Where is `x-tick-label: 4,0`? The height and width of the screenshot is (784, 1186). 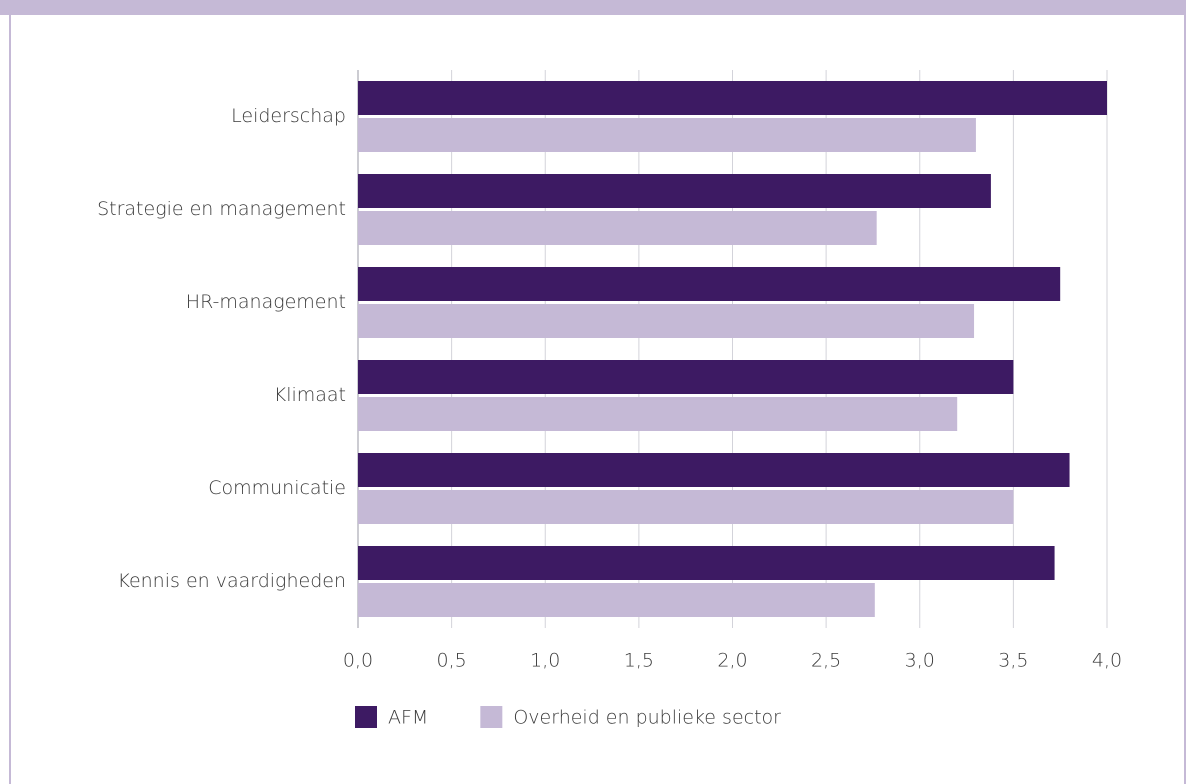 x-tick-label: 4,0 is located at coordinates (1107, 661).